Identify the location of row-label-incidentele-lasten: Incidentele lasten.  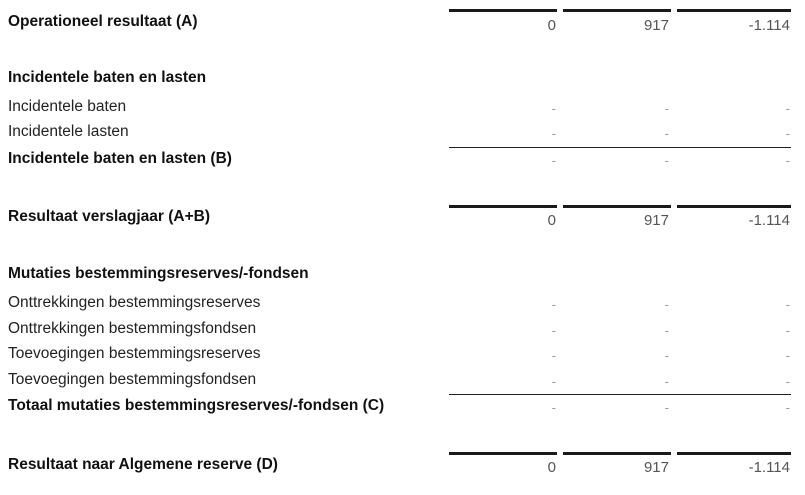
(68, 131).